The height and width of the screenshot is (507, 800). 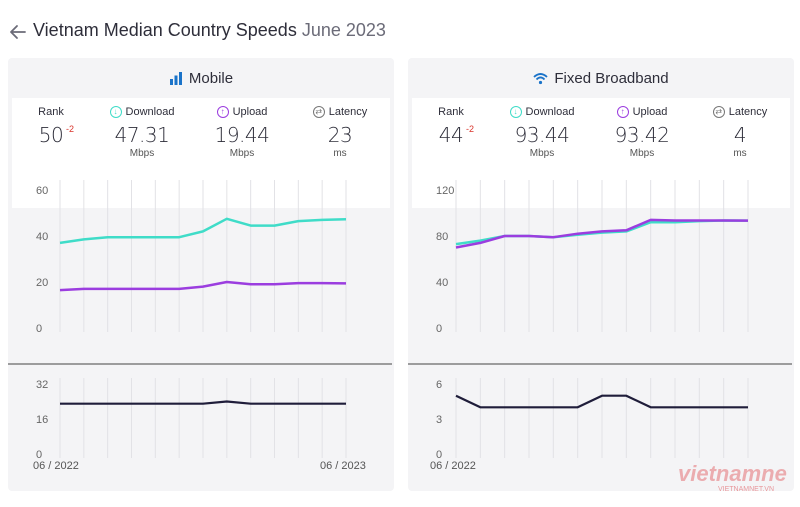 What do you see at coordinates (400, 32) in the screenshot?
I see `page-header: Vietnam Median Country Speeds June 2023` at bounding box center [400, 32].